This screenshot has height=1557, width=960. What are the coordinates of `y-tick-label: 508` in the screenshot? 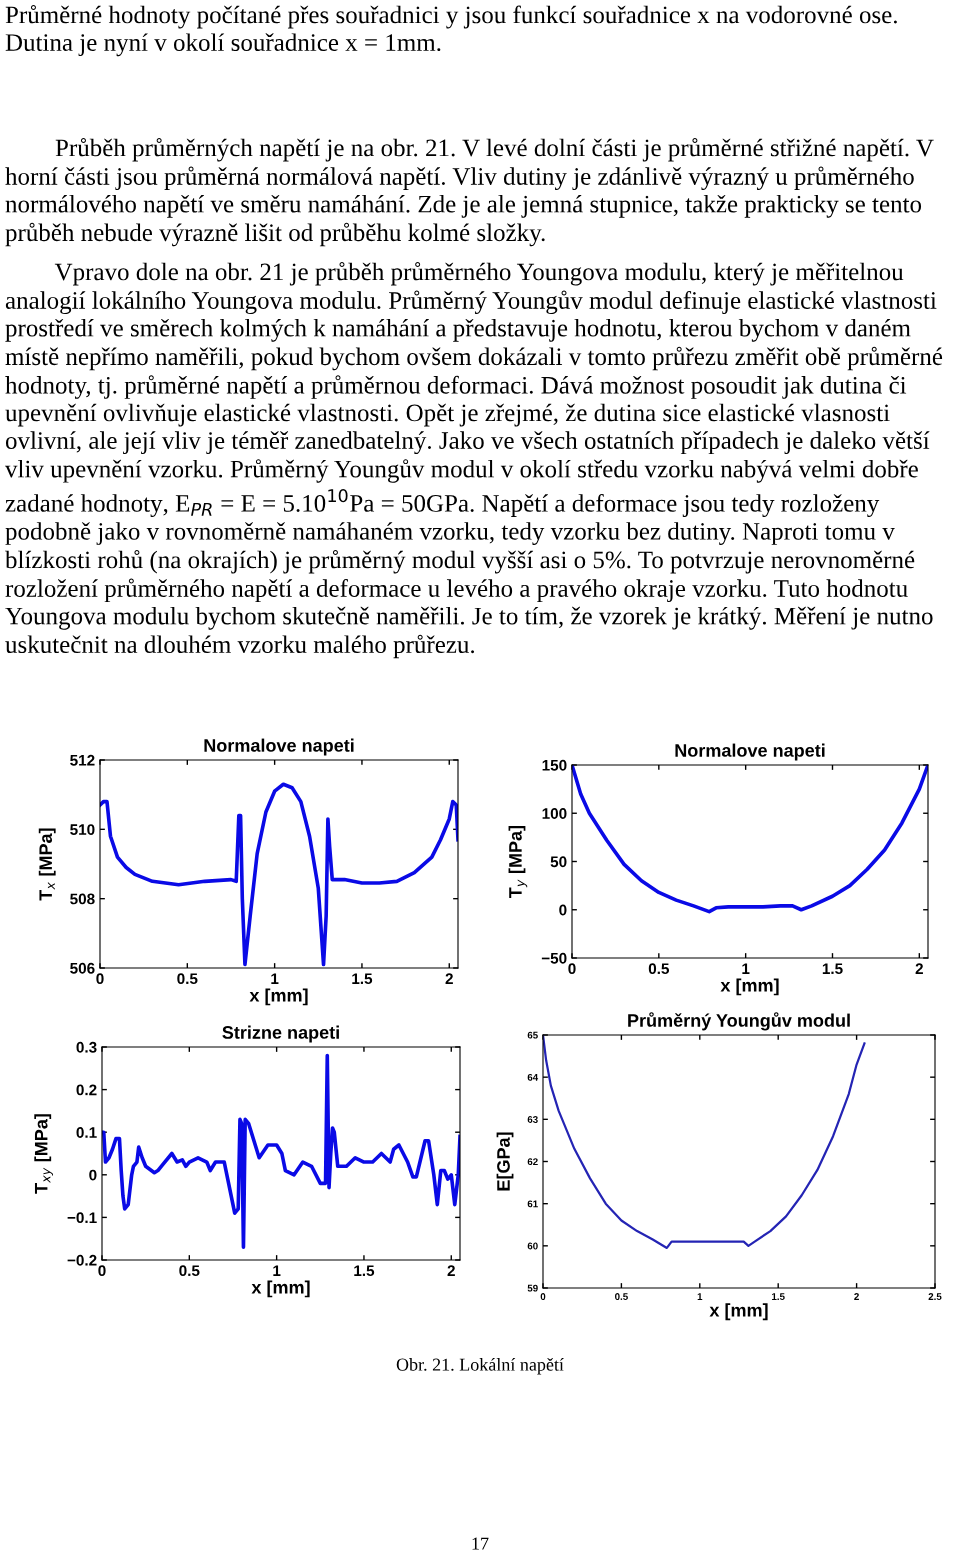 It's located at (82, 899).